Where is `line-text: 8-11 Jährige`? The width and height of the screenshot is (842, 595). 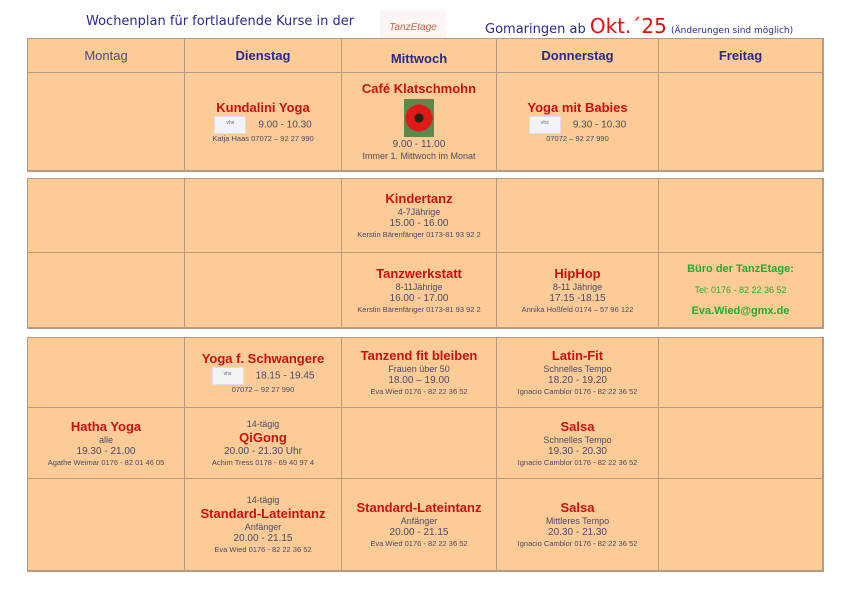
line-text: 8-11 Jährige is located at coordinates (577, 286).